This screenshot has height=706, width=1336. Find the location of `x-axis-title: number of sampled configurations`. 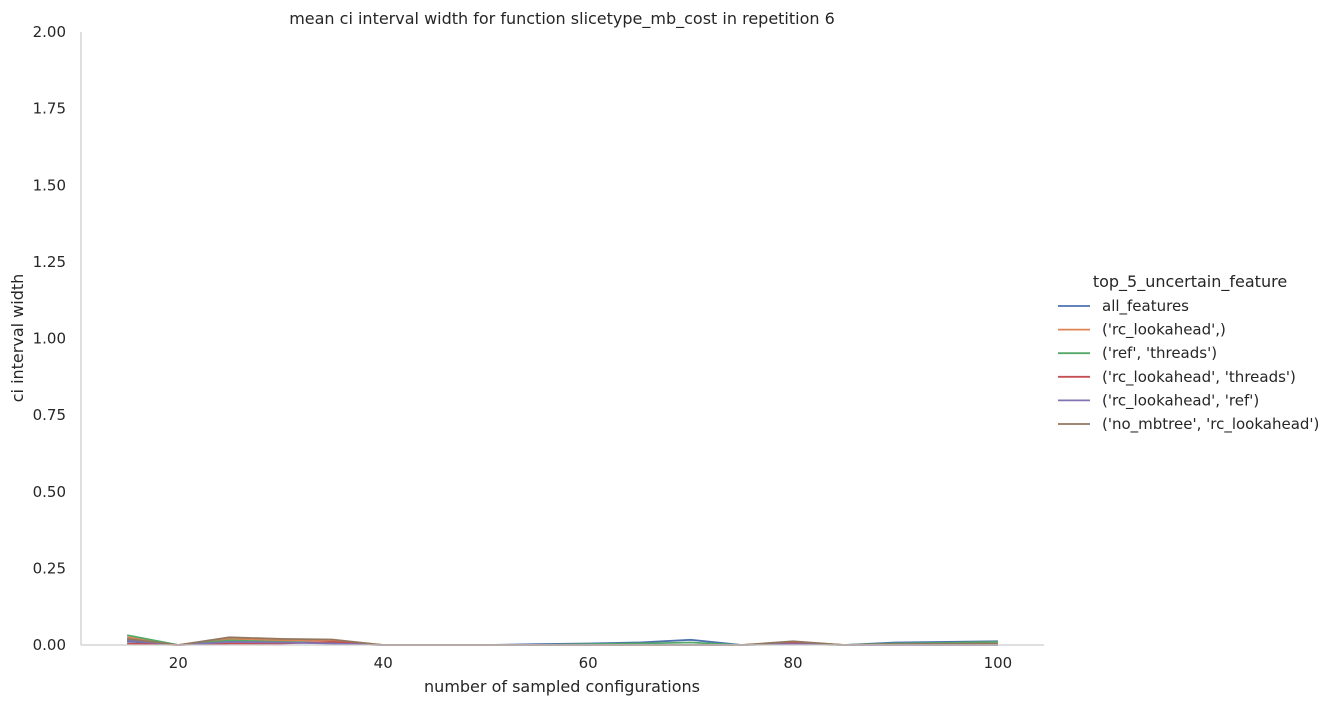

x-axis-title: number of sampled configurations is located at coordinates (562, 686).